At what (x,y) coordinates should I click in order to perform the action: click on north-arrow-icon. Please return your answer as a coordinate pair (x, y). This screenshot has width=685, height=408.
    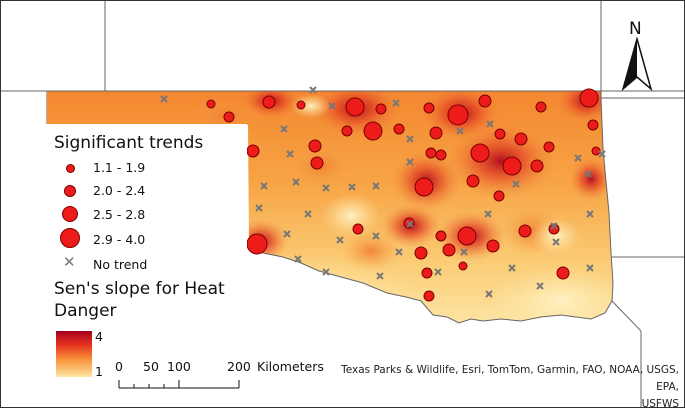
    Looking at the image, I should click on (637, 64).